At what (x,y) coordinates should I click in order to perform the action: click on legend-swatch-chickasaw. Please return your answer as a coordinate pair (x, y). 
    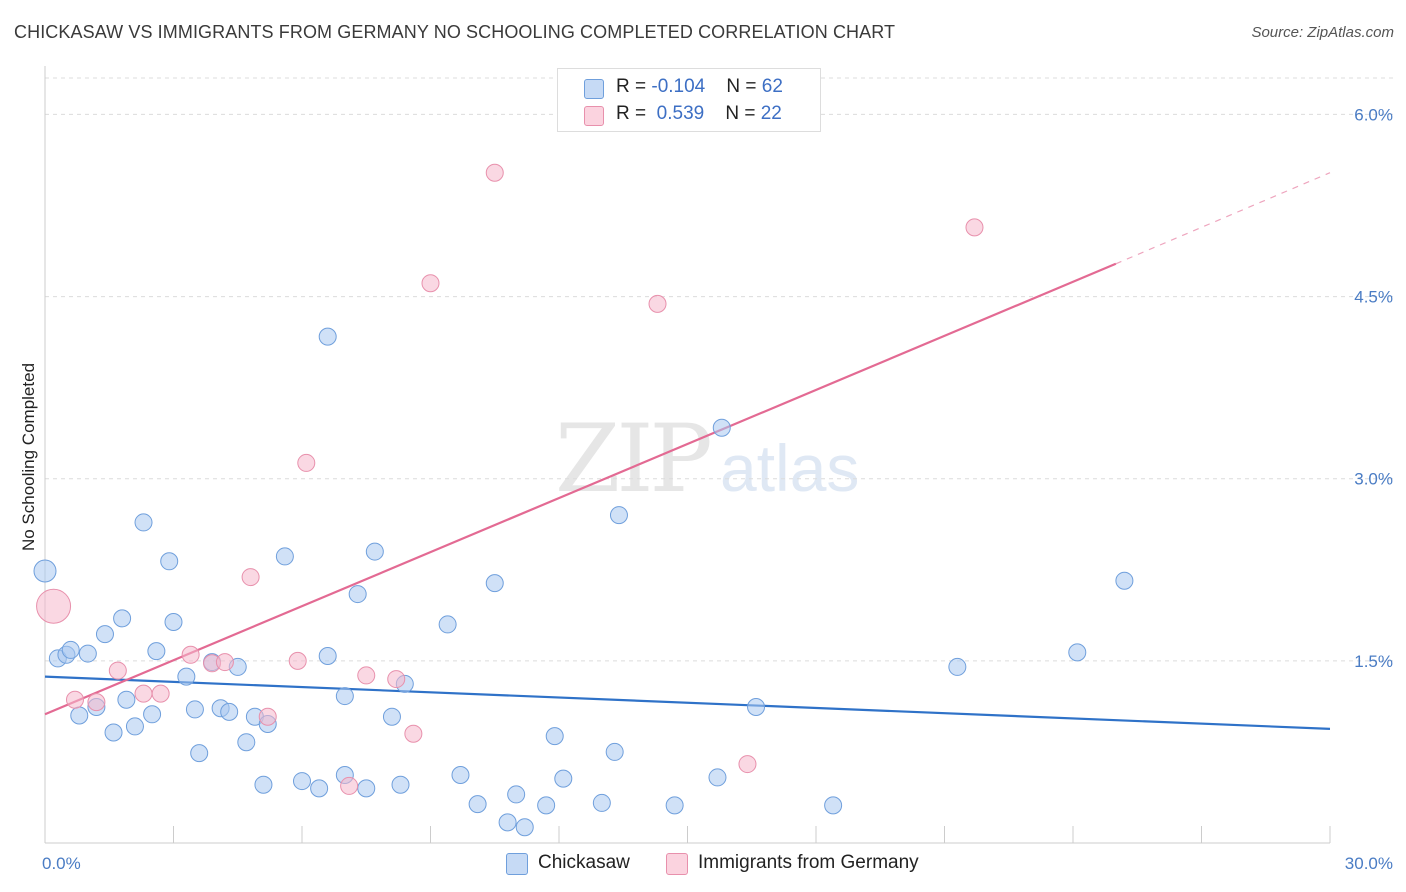
    Looking at the image, I should click on (594, 89).